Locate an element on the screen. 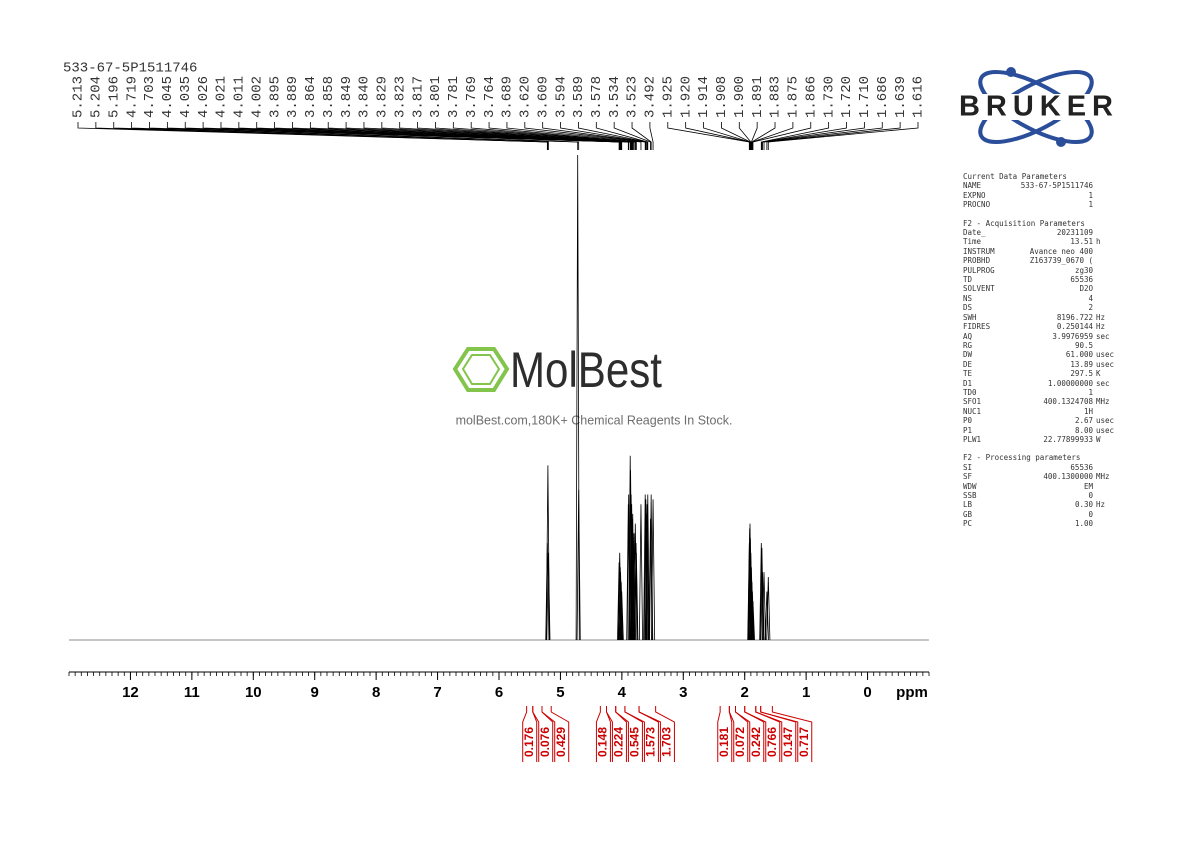 Image resolution: width=1190 pixels, height=842 pixels. x-tick-label: 9 is located at coordinates (315, 692).